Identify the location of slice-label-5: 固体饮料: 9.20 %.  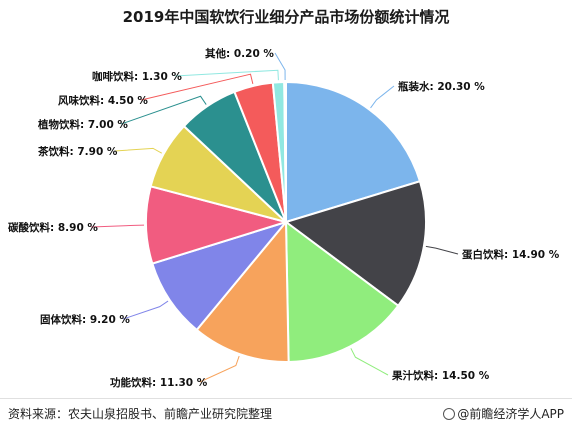
(85, 319).